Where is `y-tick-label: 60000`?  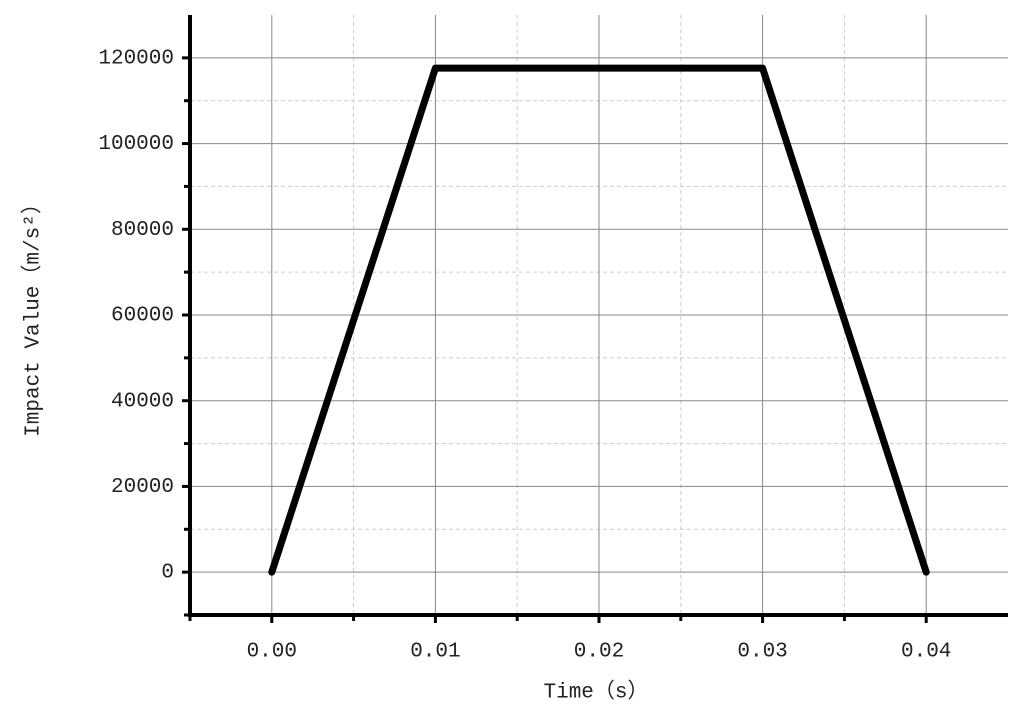 y-tick-label: 60000 is located at coordinates (142, 316).